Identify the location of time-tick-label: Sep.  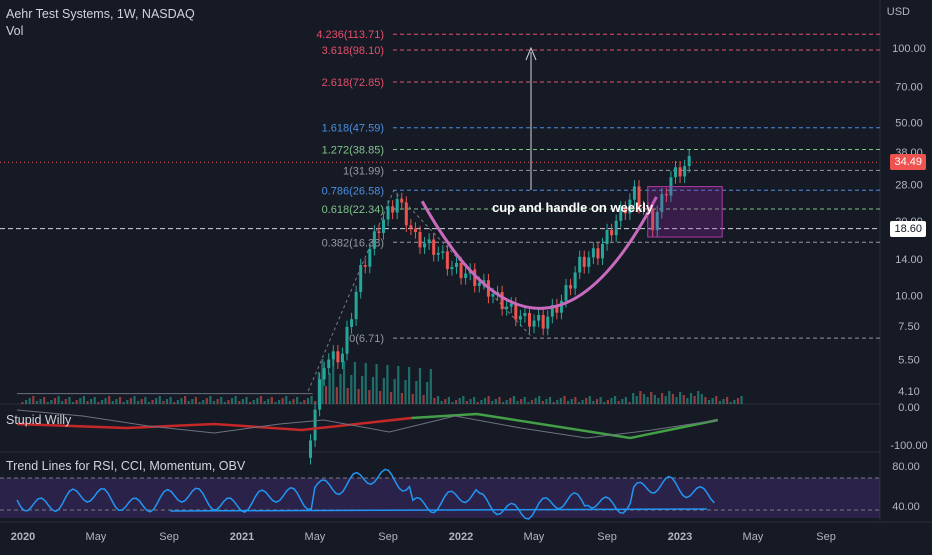
(607, 537).